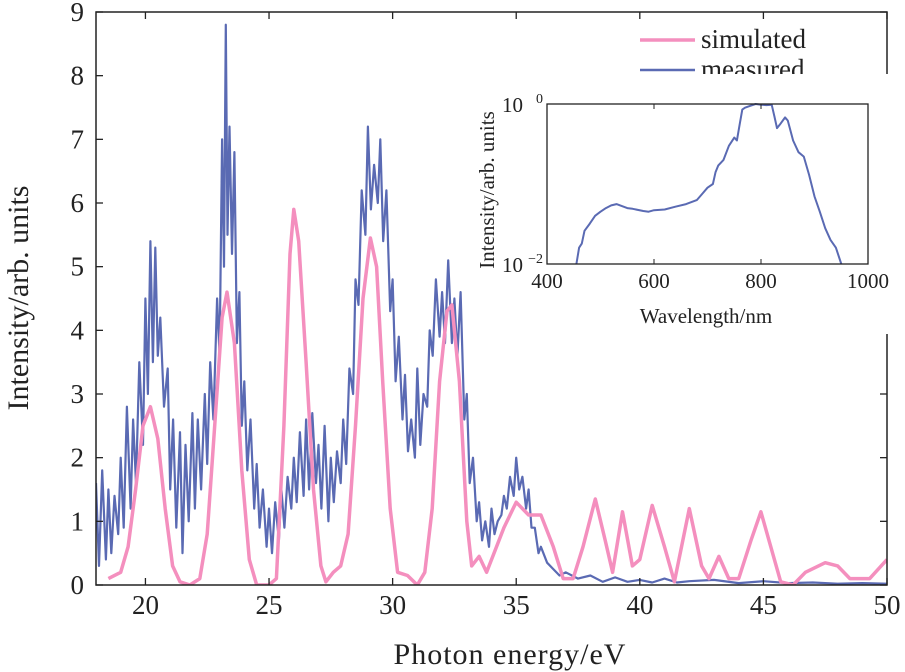 The height and width of the screenshot is (672, 905). Describe the element at coordinates (753, 39) in the screenshot. I see `legend-label-simulated: simulated` at that location.